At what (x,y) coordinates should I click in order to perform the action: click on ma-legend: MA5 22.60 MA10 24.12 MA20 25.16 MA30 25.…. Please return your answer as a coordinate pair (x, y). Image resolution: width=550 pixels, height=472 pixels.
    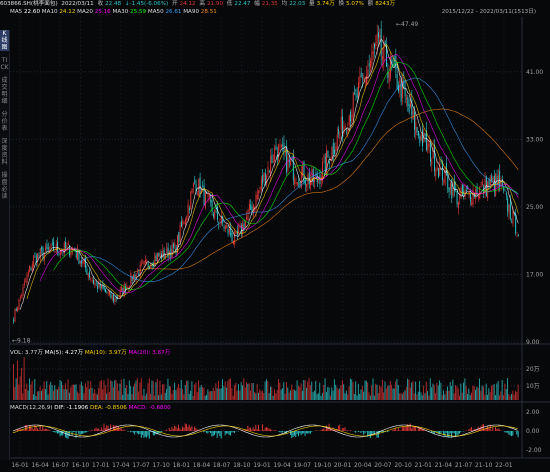
    Looking at the image, I should click on (113, 12).